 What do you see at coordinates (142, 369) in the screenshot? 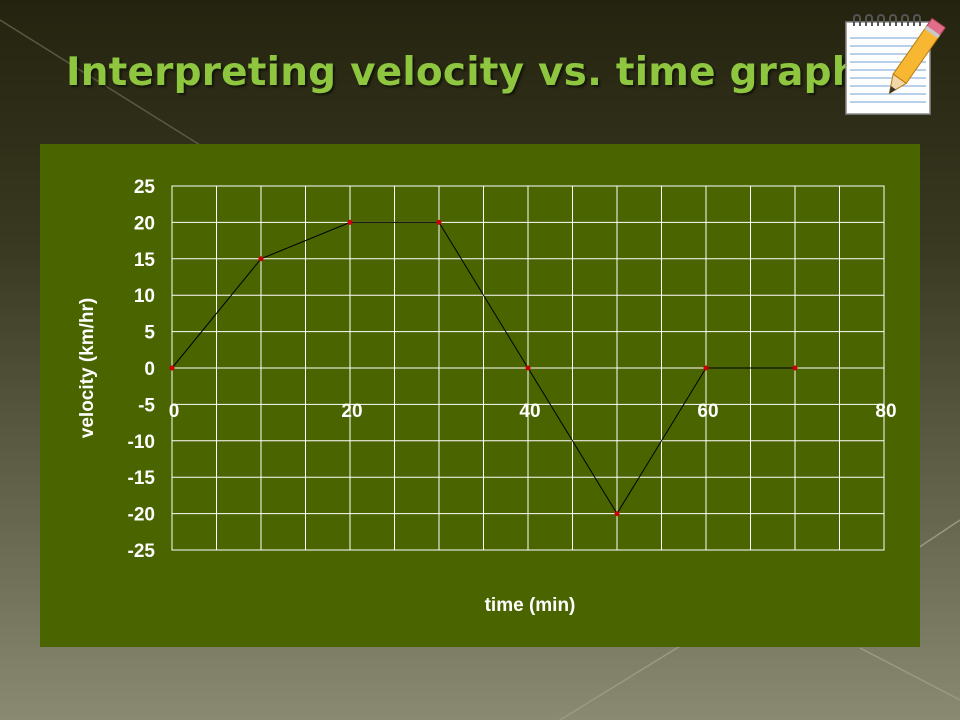
I see `y-tick-labels: 25 20 15 10 5 0 -5 -10 -15 -20 -25` at bounding box center [142, 369].